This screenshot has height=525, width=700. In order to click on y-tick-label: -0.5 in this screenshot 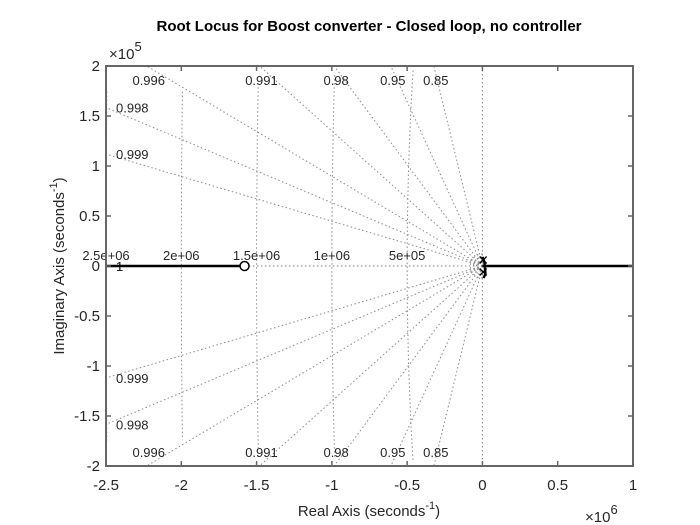, I will do `click(87, 316)`.